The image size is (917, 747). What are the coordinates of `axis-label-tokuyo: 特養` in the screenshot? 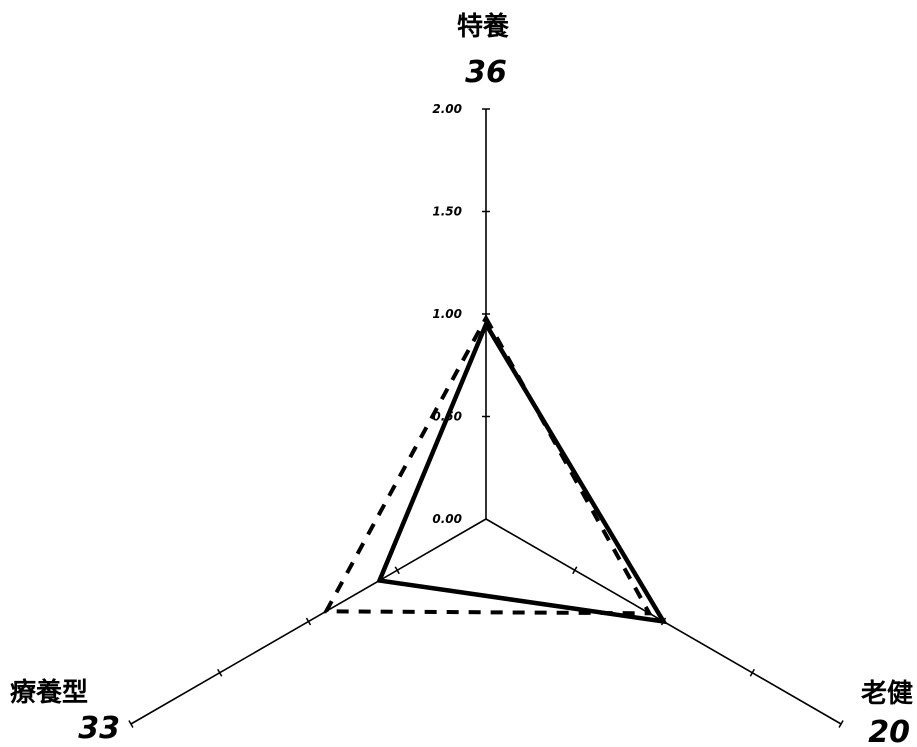 It's located at (483, 26).